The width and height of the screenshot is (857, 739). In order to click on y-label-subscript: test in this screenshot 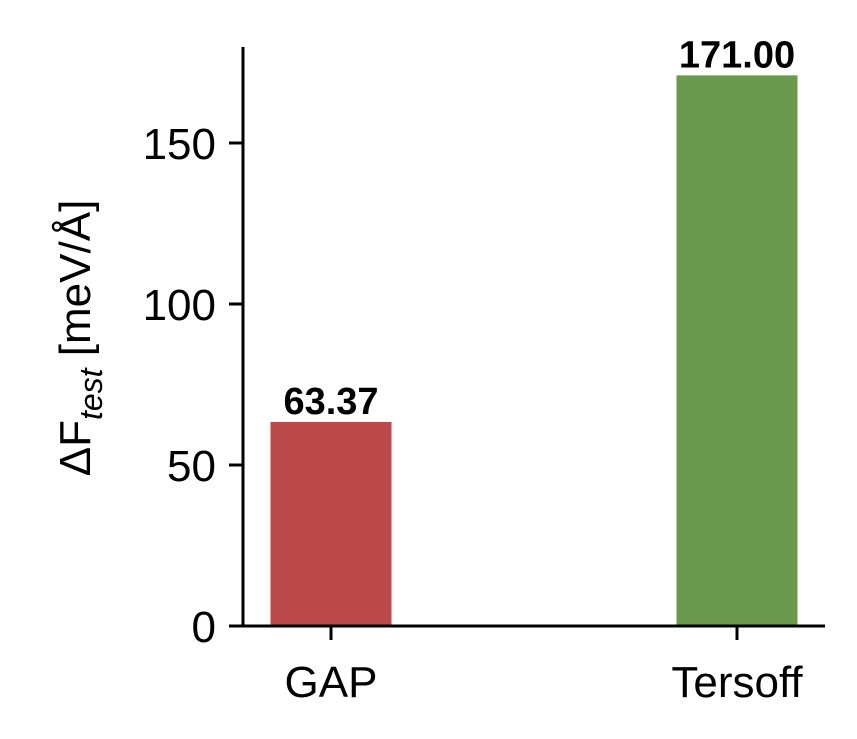, I will do `click(91, 393)`.